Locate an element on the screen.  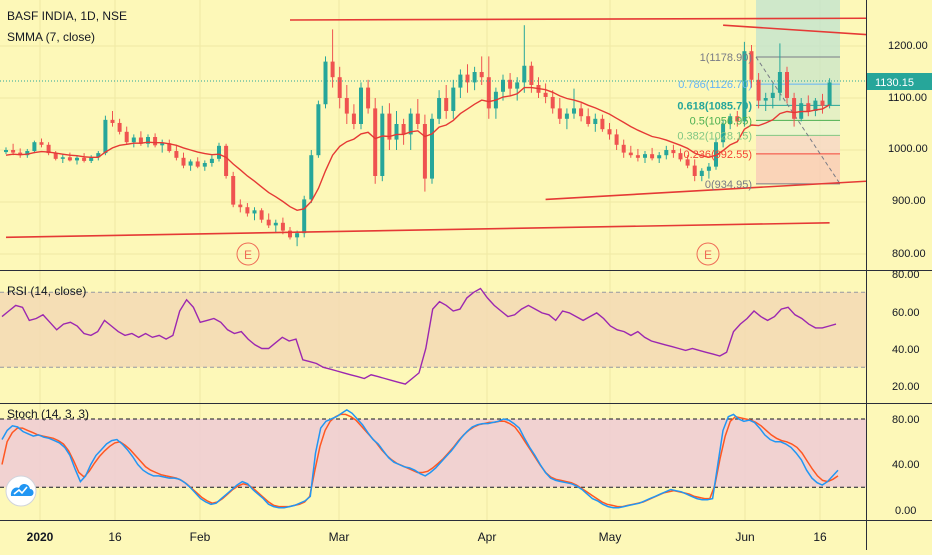
price-tick: 900.00 is located at coordinates (909, 201).